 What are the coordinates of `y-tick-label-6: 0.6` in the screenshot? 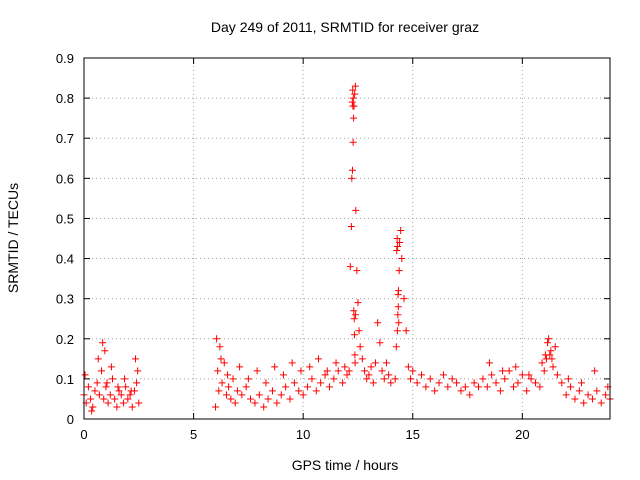 It's located at (65, 178).